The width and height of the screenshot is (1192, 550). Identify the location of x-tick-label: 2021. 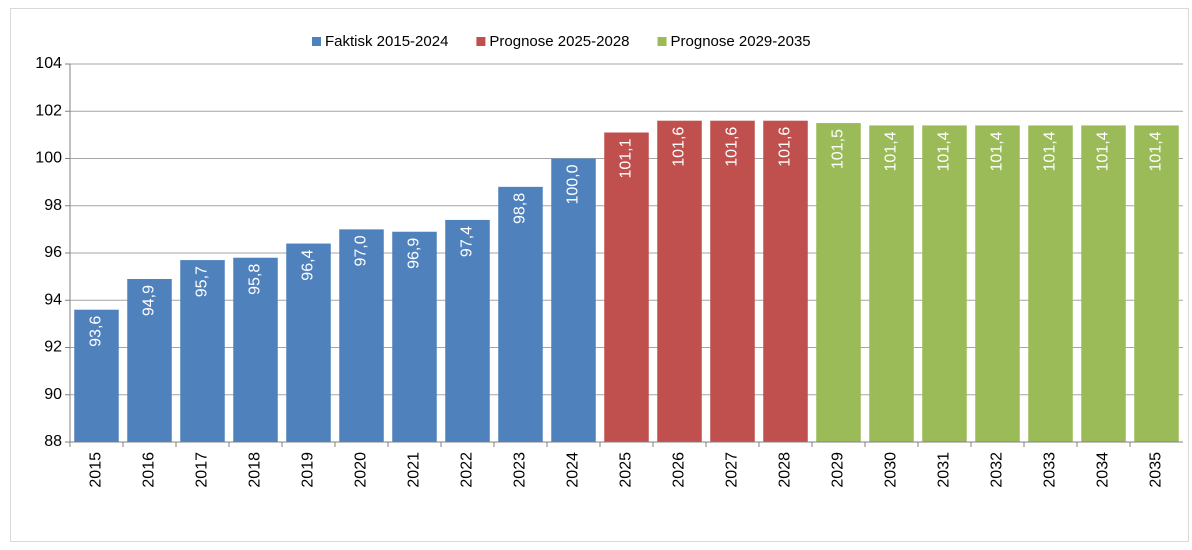
(414, 470).